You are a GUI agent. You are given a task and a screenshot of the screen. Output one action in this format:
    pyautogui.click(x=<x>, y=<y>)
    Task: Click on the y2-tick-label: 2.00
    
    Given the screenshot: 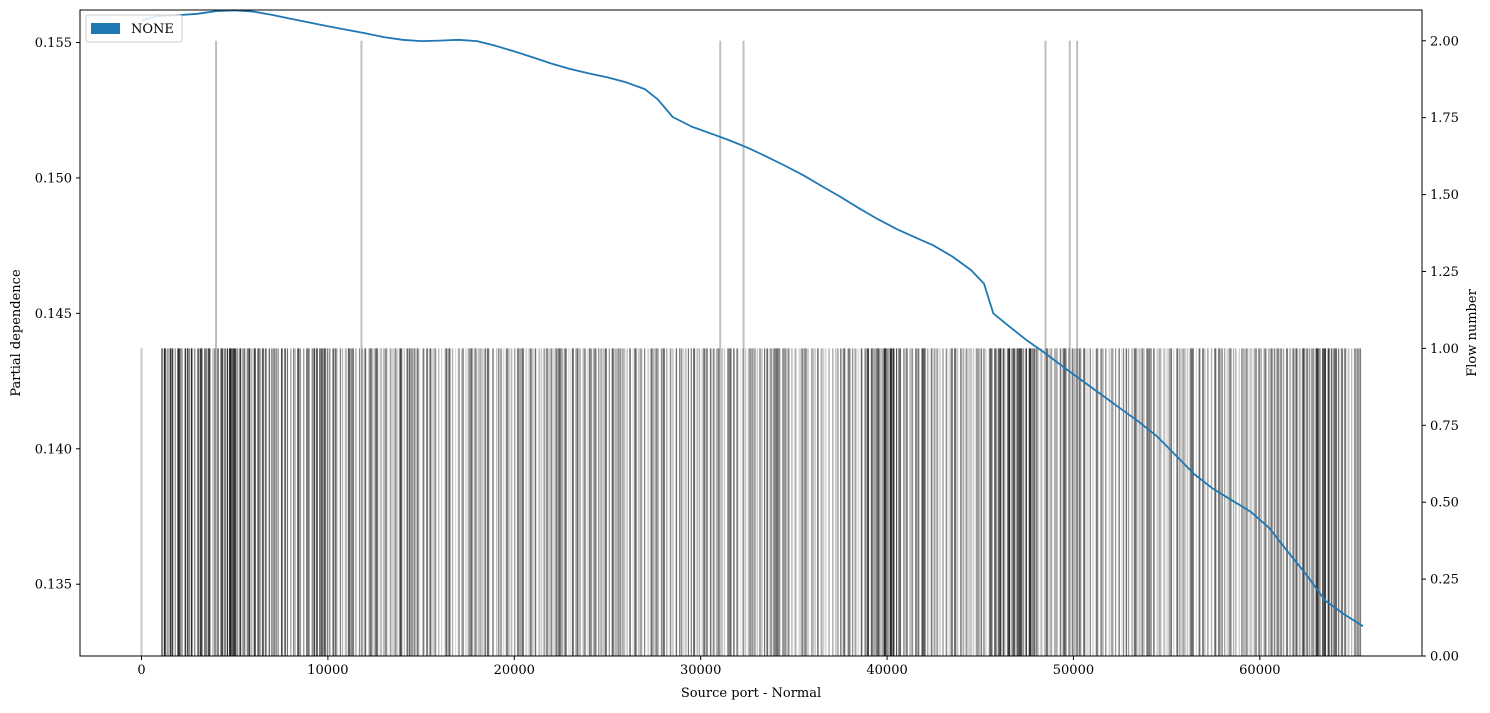 What is the action you would take?
    pyautogui.click(x=1444, y=41)
    